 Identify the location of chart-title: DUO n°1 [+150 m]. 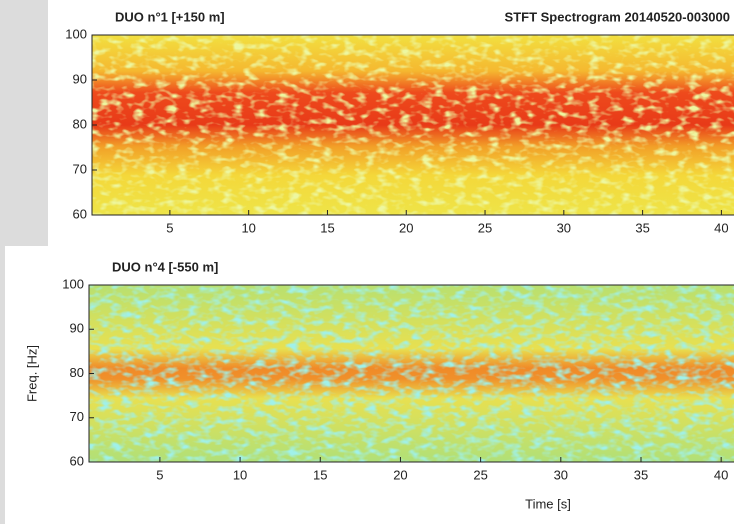
(170, 16).